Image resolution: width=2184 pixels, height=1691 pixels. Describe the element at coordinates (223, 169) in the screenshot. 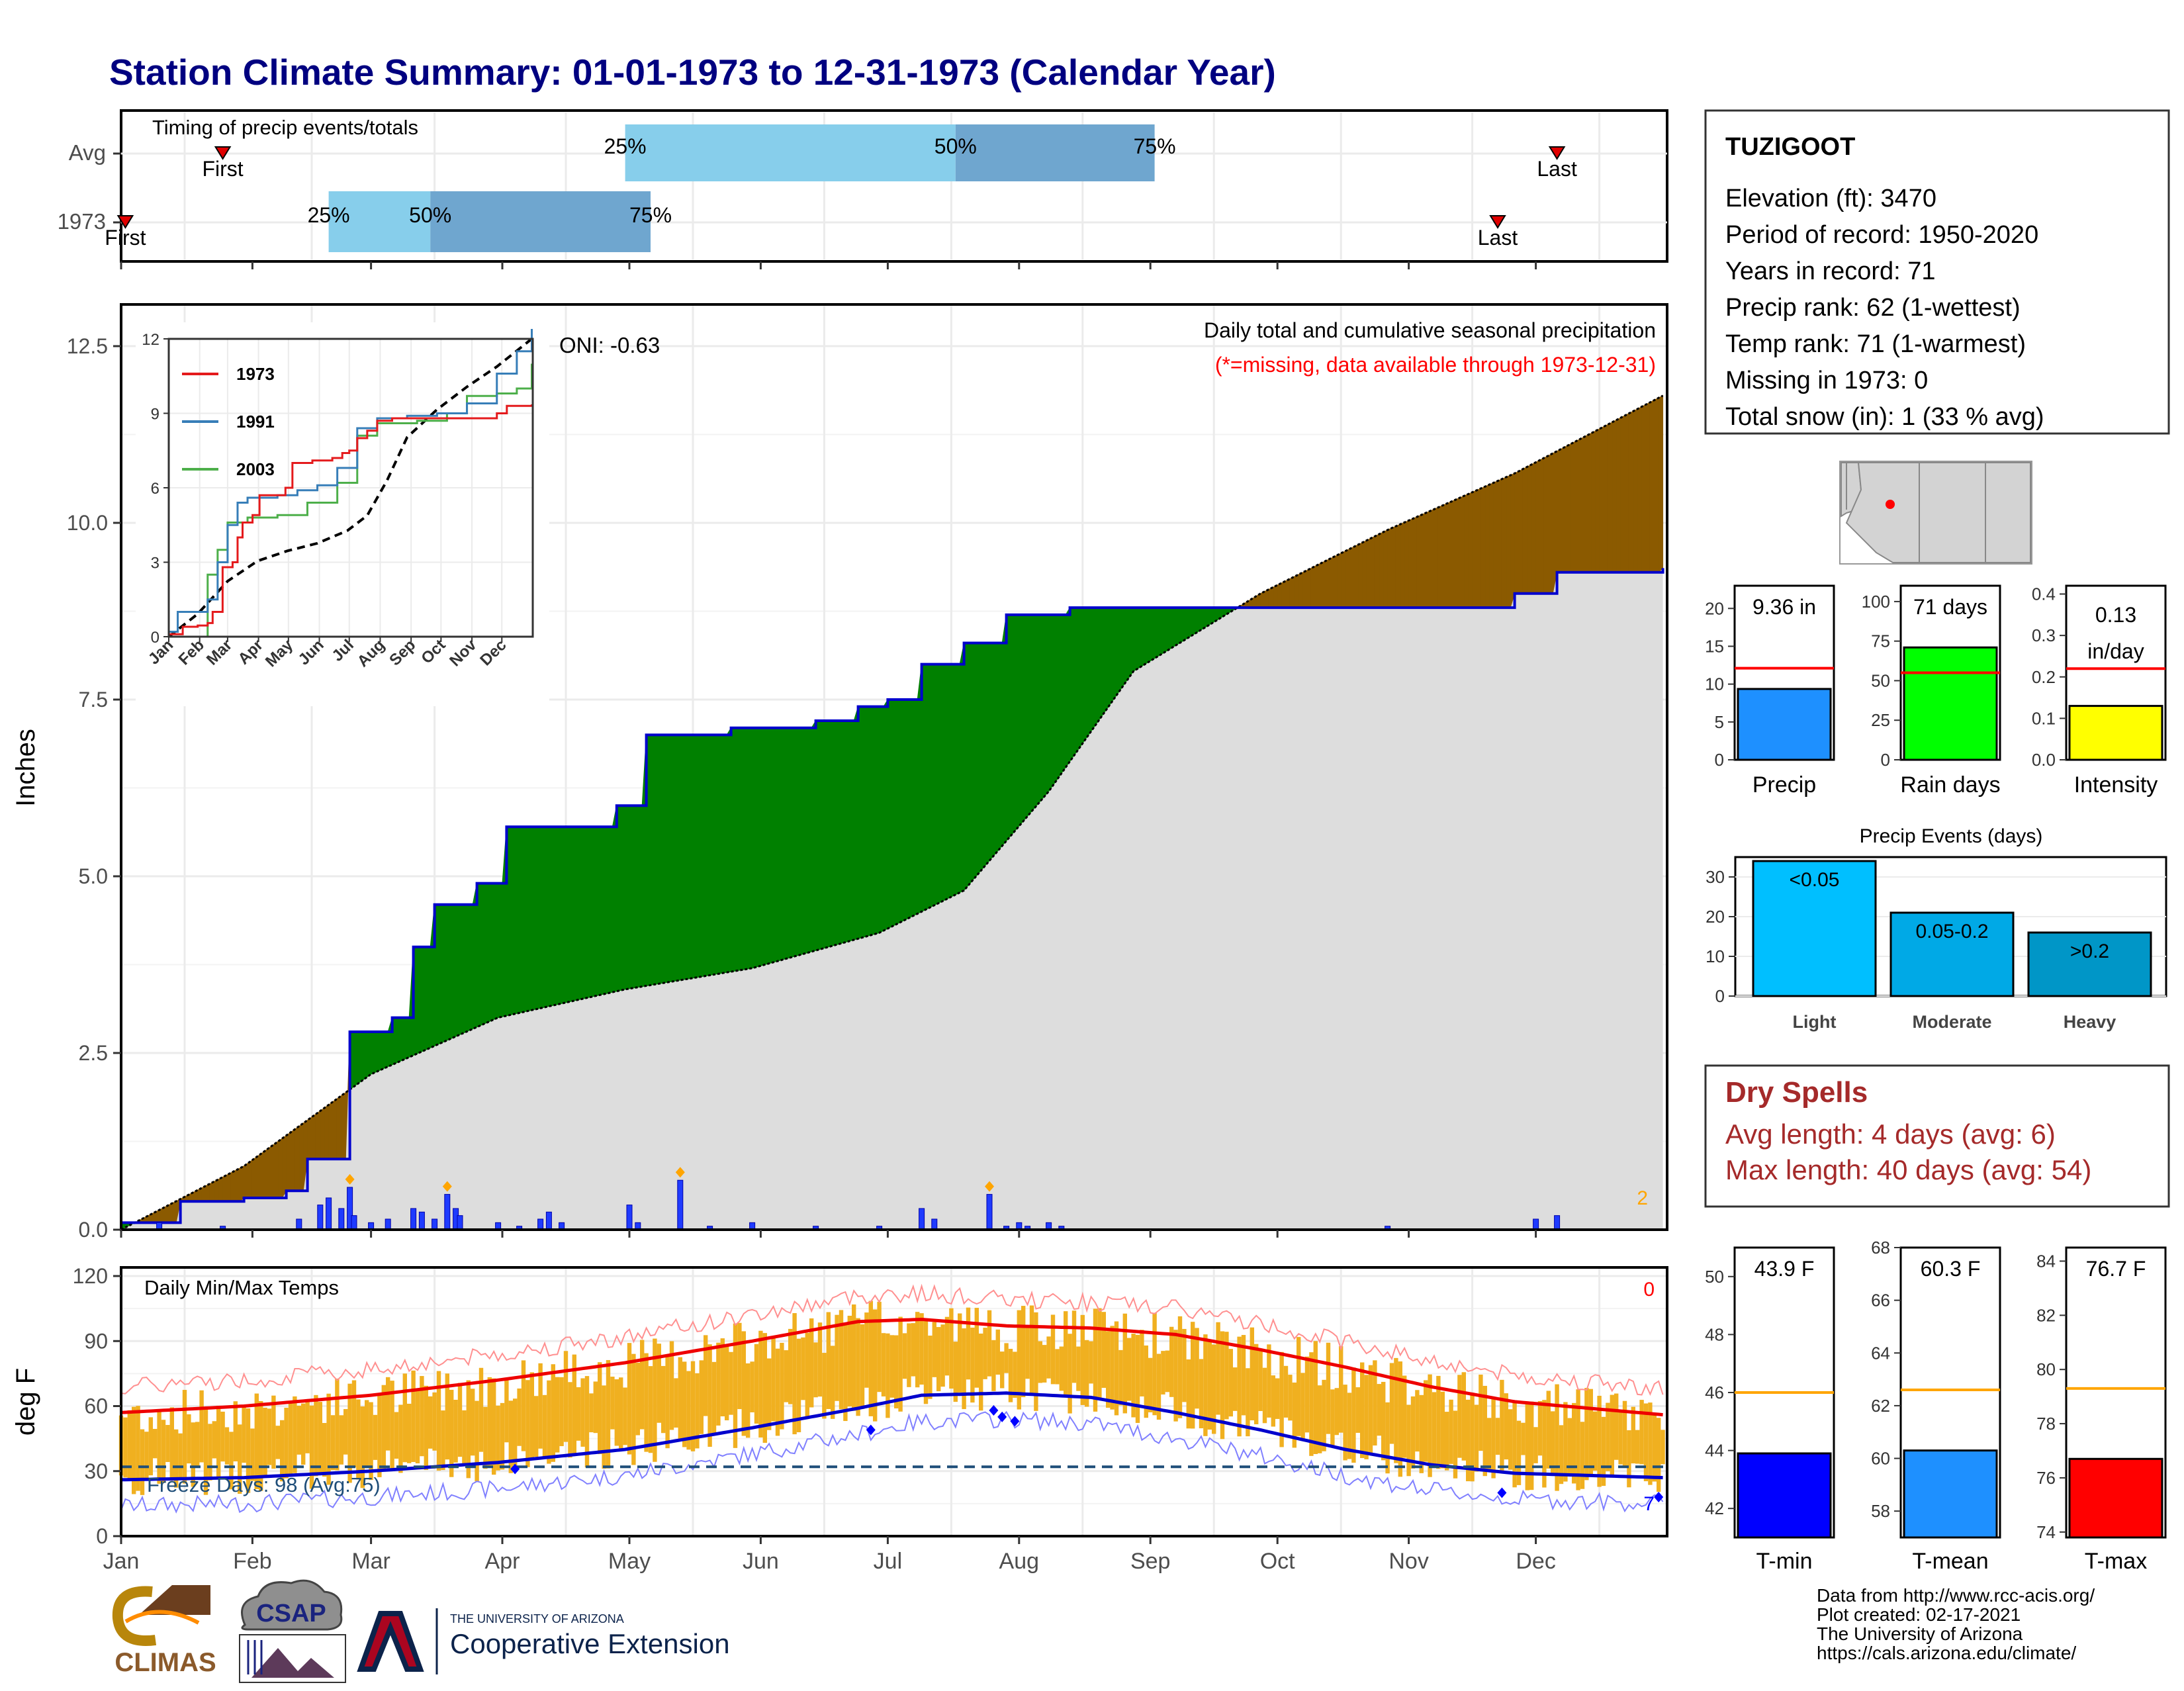

I see `timing-label-first: First` at that location.